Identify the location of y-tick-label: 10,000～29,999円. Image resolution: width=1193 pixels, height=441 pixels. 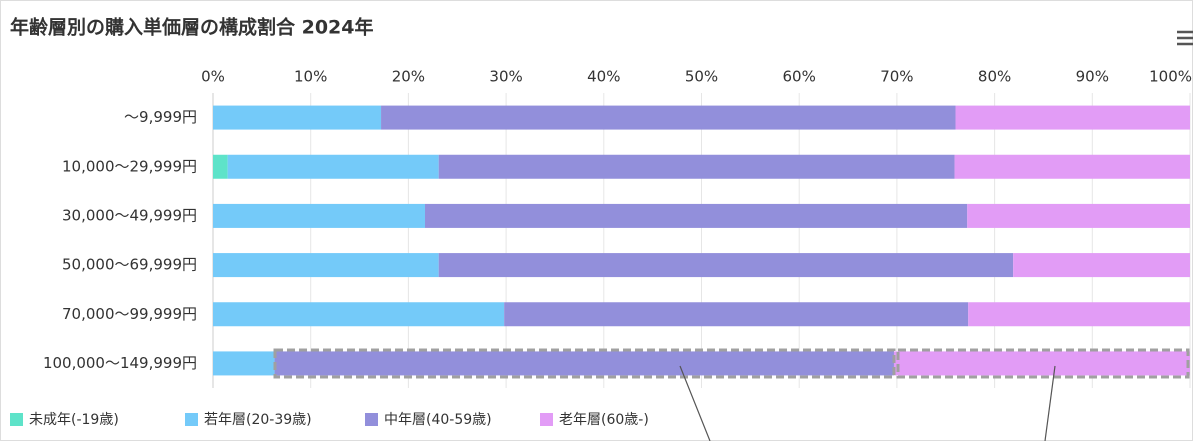
(129, 166).